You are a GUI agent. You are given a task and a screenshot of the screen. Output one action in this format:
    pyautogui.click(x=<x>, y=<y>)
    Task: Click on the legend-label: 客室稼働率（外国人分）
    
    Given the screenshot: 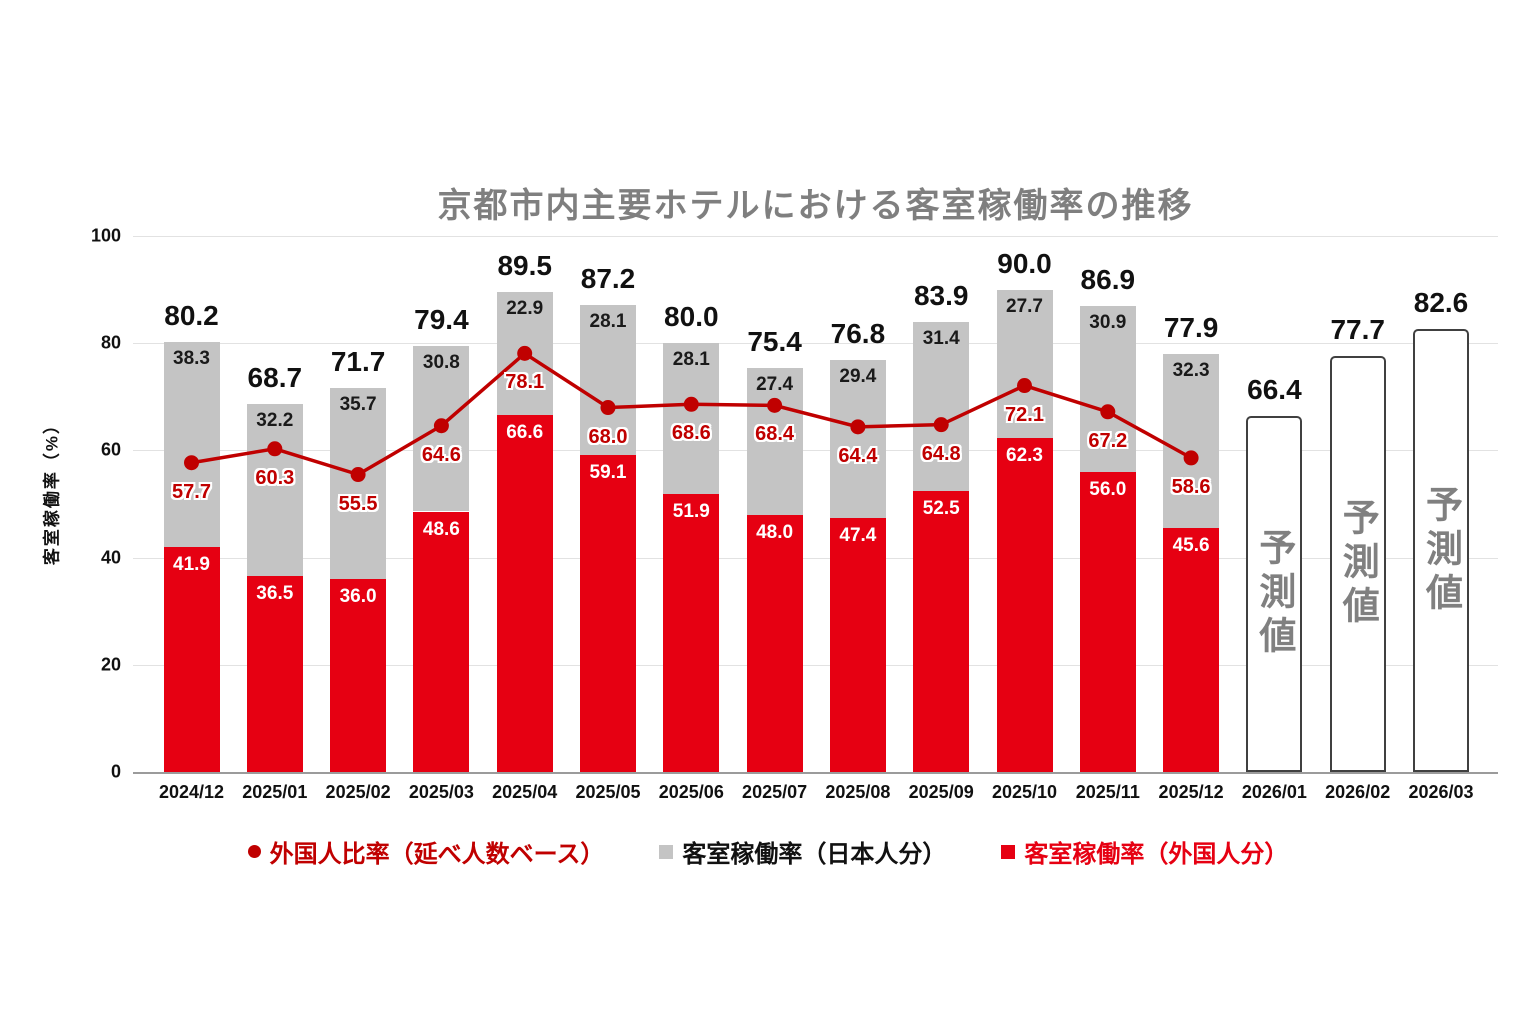 What is the action you would take?
    pyautogui.click(x=1156, y=854)
    